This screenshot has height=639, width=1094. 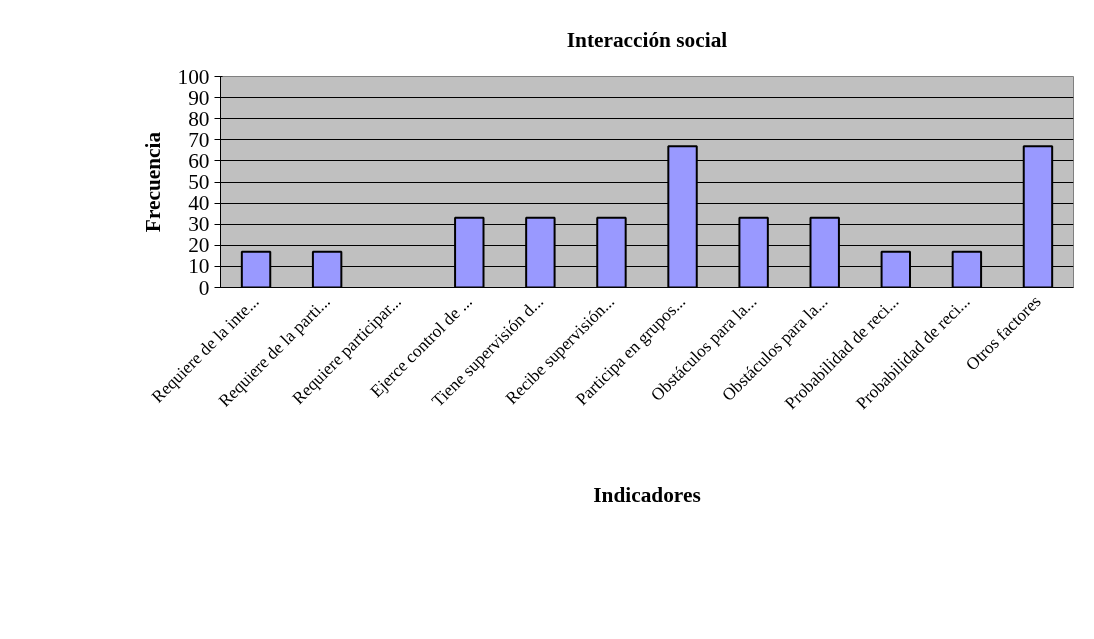 What do you see at coordinates (199, 182) in the screenshot?
I see `y-tick-label: 50` at bounding box center [199, 182].